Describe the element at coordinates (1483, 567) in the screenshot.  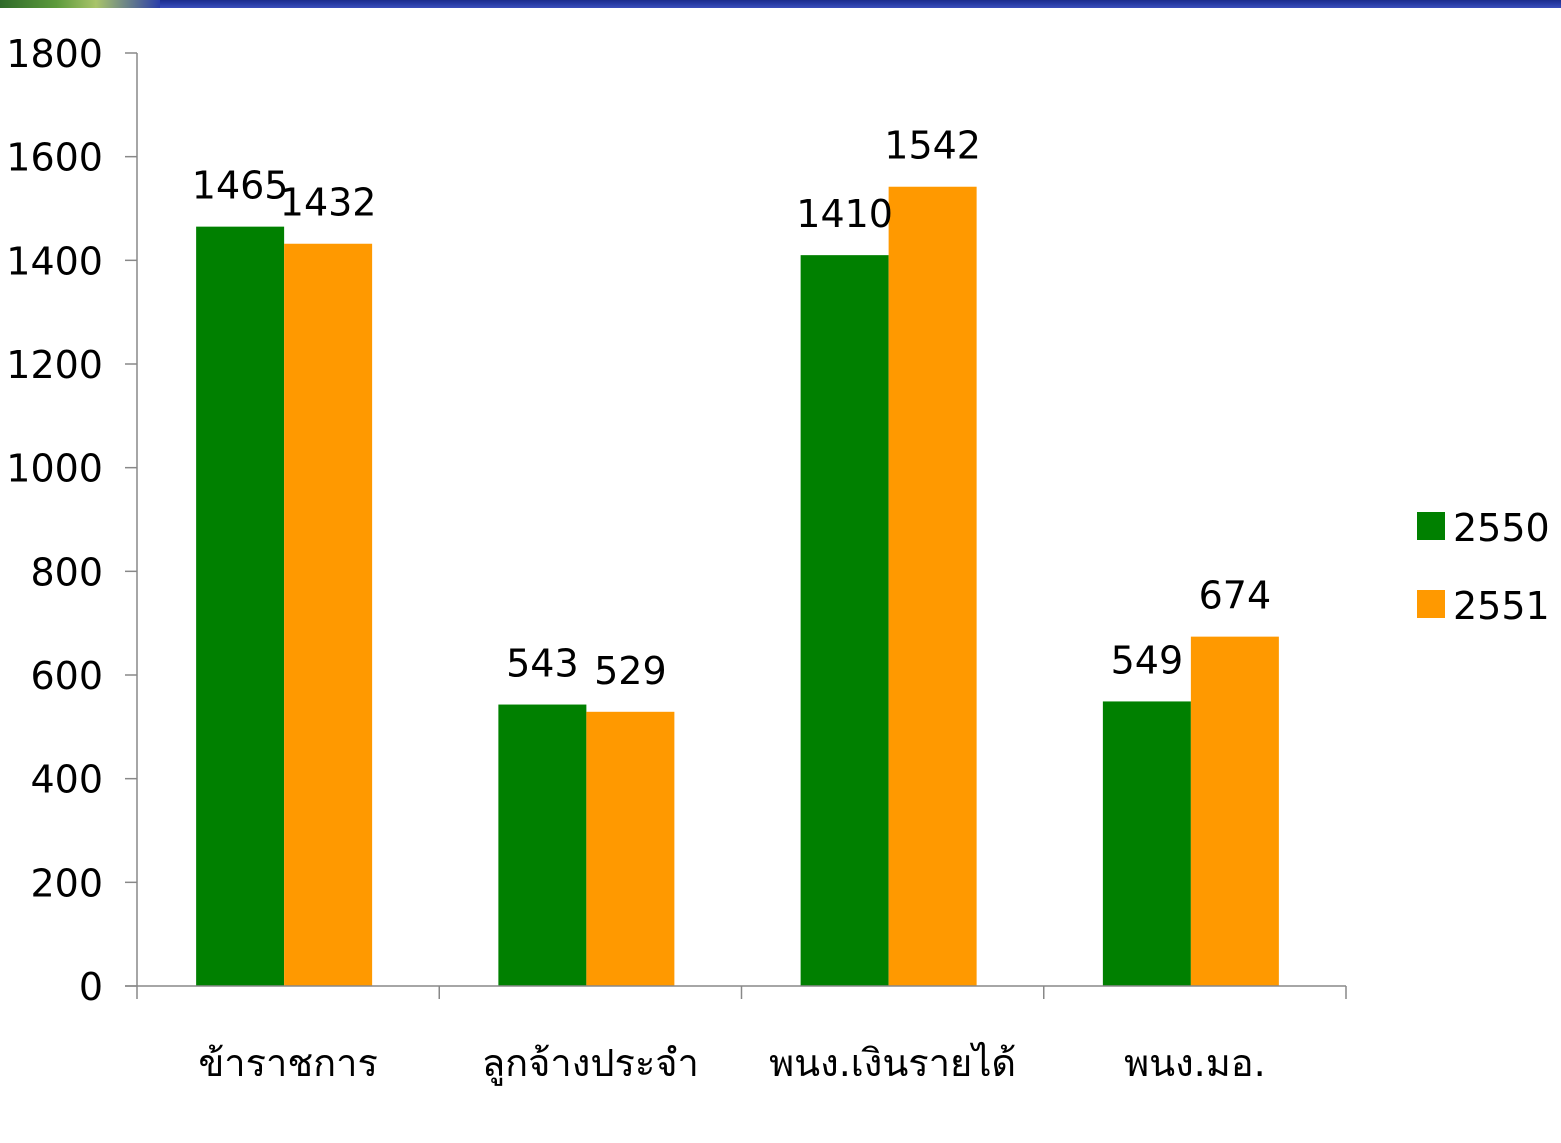
I see `legend: 2550 2551` at that location.